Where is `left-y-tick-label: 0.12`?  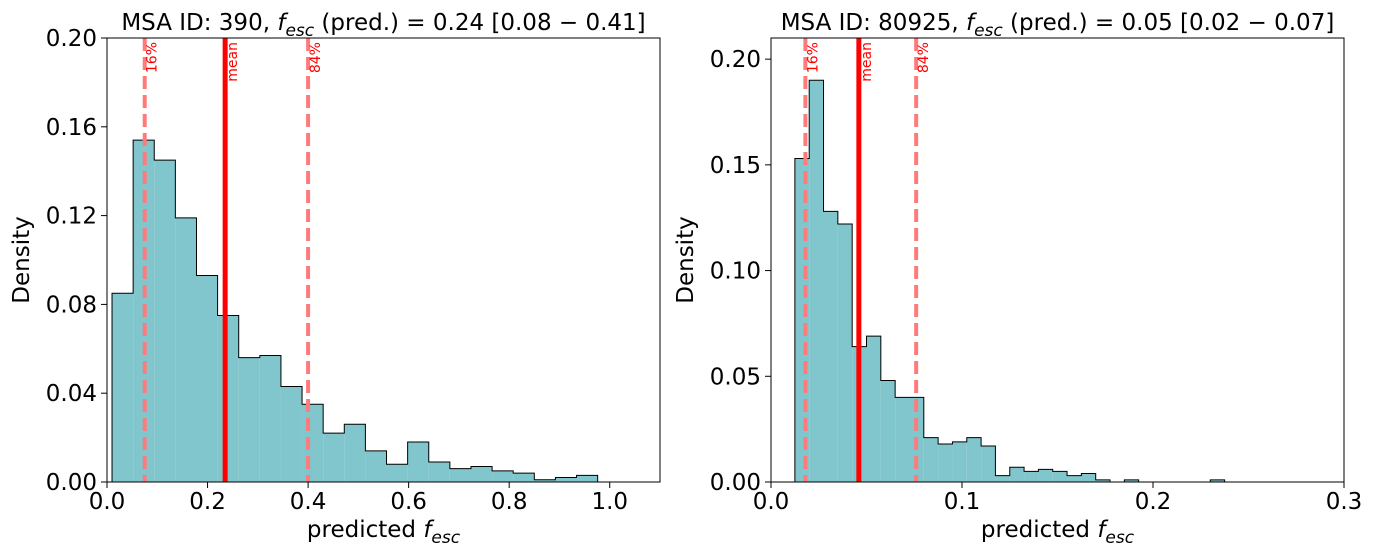 left-y-tick-label: 0.12 is located at coordinates (71, 217).